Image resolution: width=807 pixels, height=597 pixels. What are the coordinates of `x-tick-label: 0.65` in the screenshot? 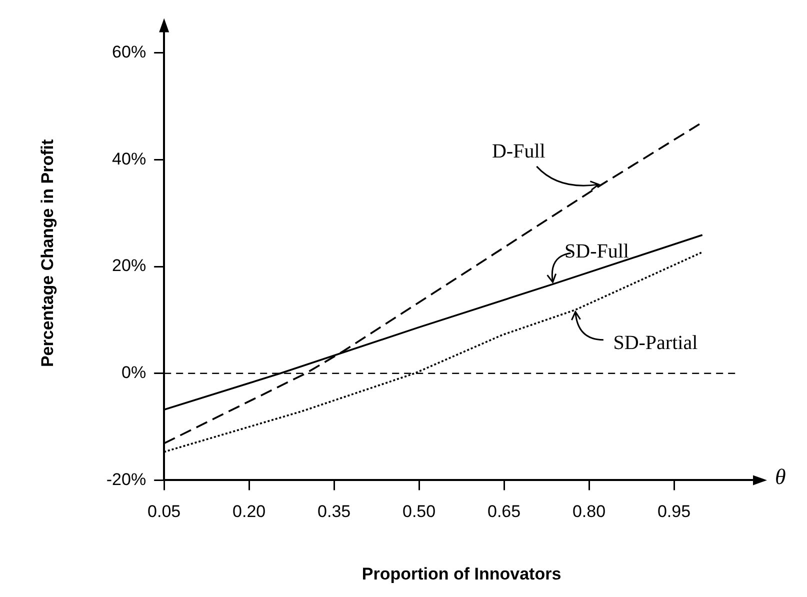 It's located at (504, 512).